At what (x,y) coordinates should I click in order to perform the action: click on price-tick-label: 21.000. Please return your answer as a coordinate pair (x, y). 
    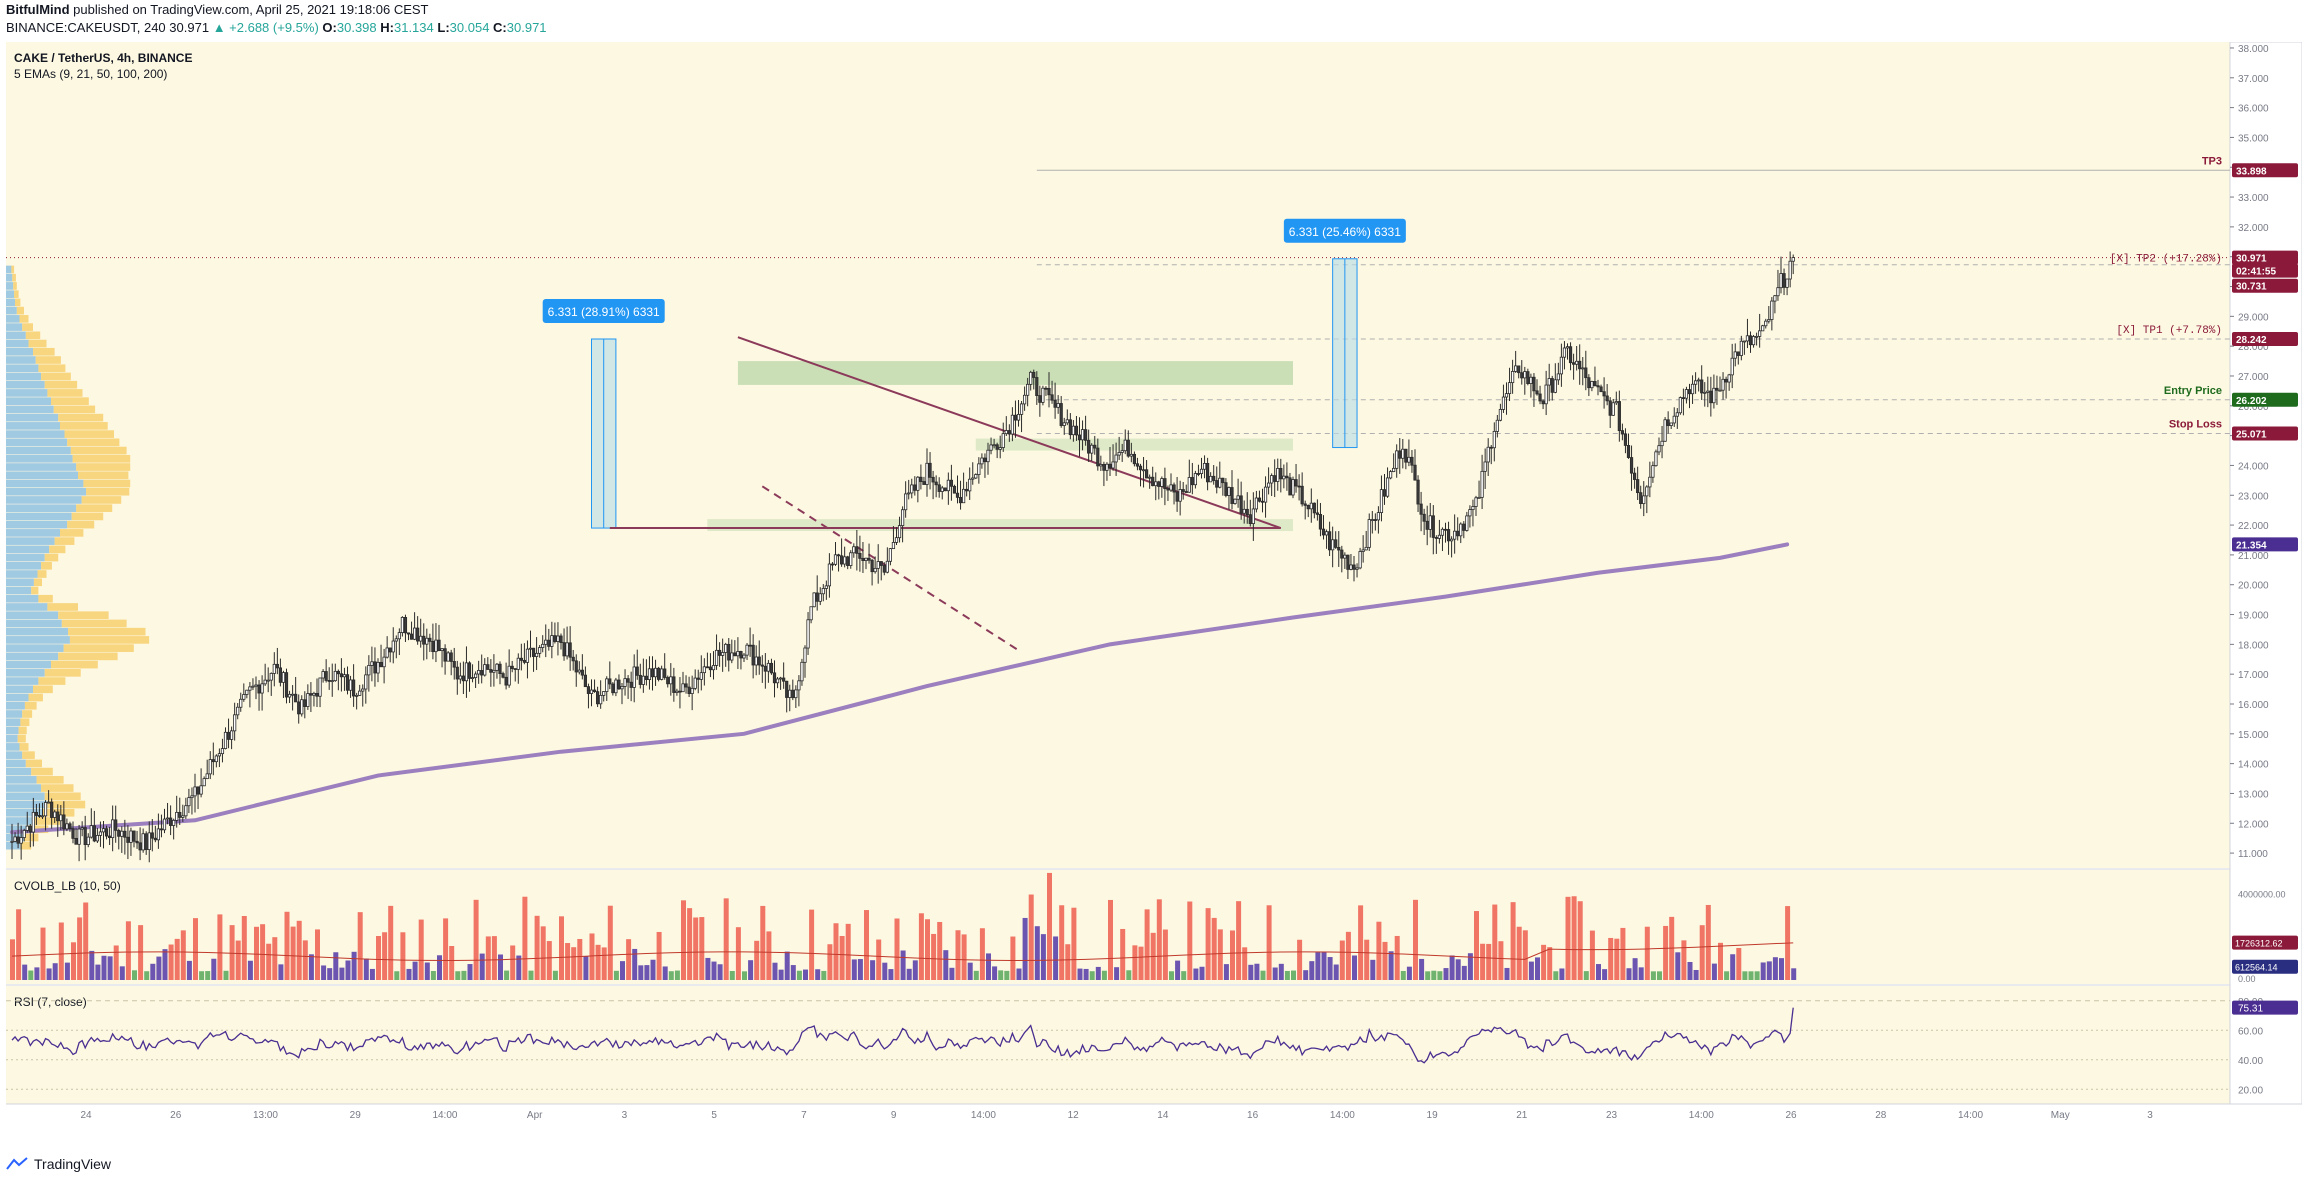
    Looking at the image, I should click on (2253, 556).